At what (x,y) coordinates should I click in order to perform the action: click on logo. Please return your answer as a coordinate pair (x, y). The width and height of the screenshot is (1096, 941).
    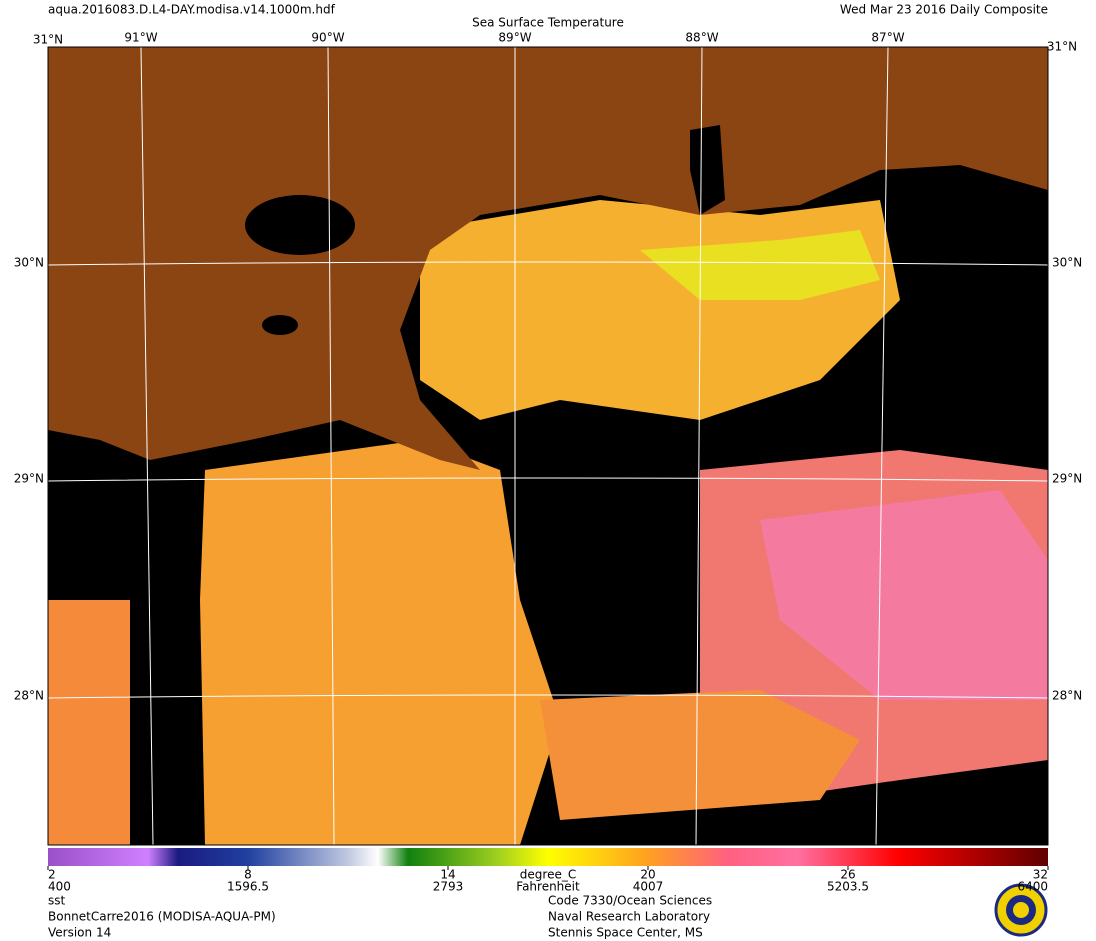
    Looking at the image, I should click on (1021, 910).